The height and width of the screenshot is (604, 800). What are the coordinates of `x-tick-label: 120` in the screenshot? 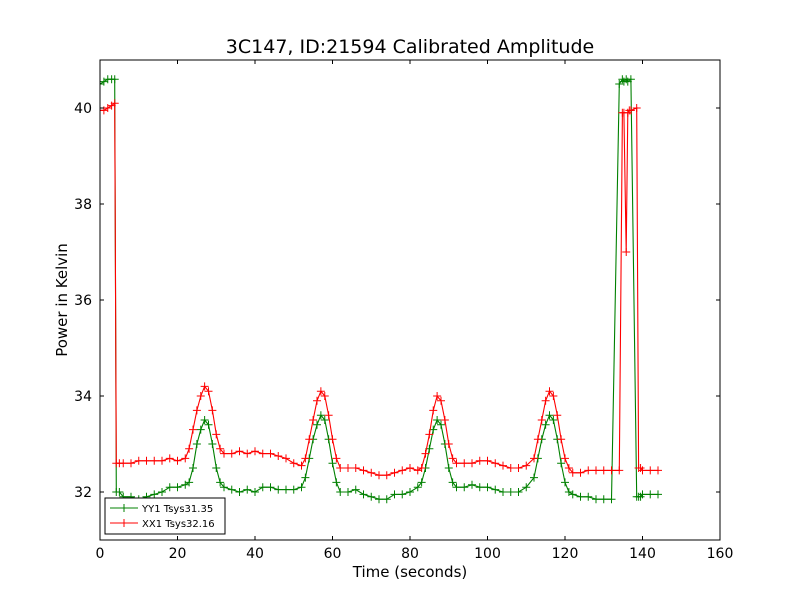 It's located at (565, 554).